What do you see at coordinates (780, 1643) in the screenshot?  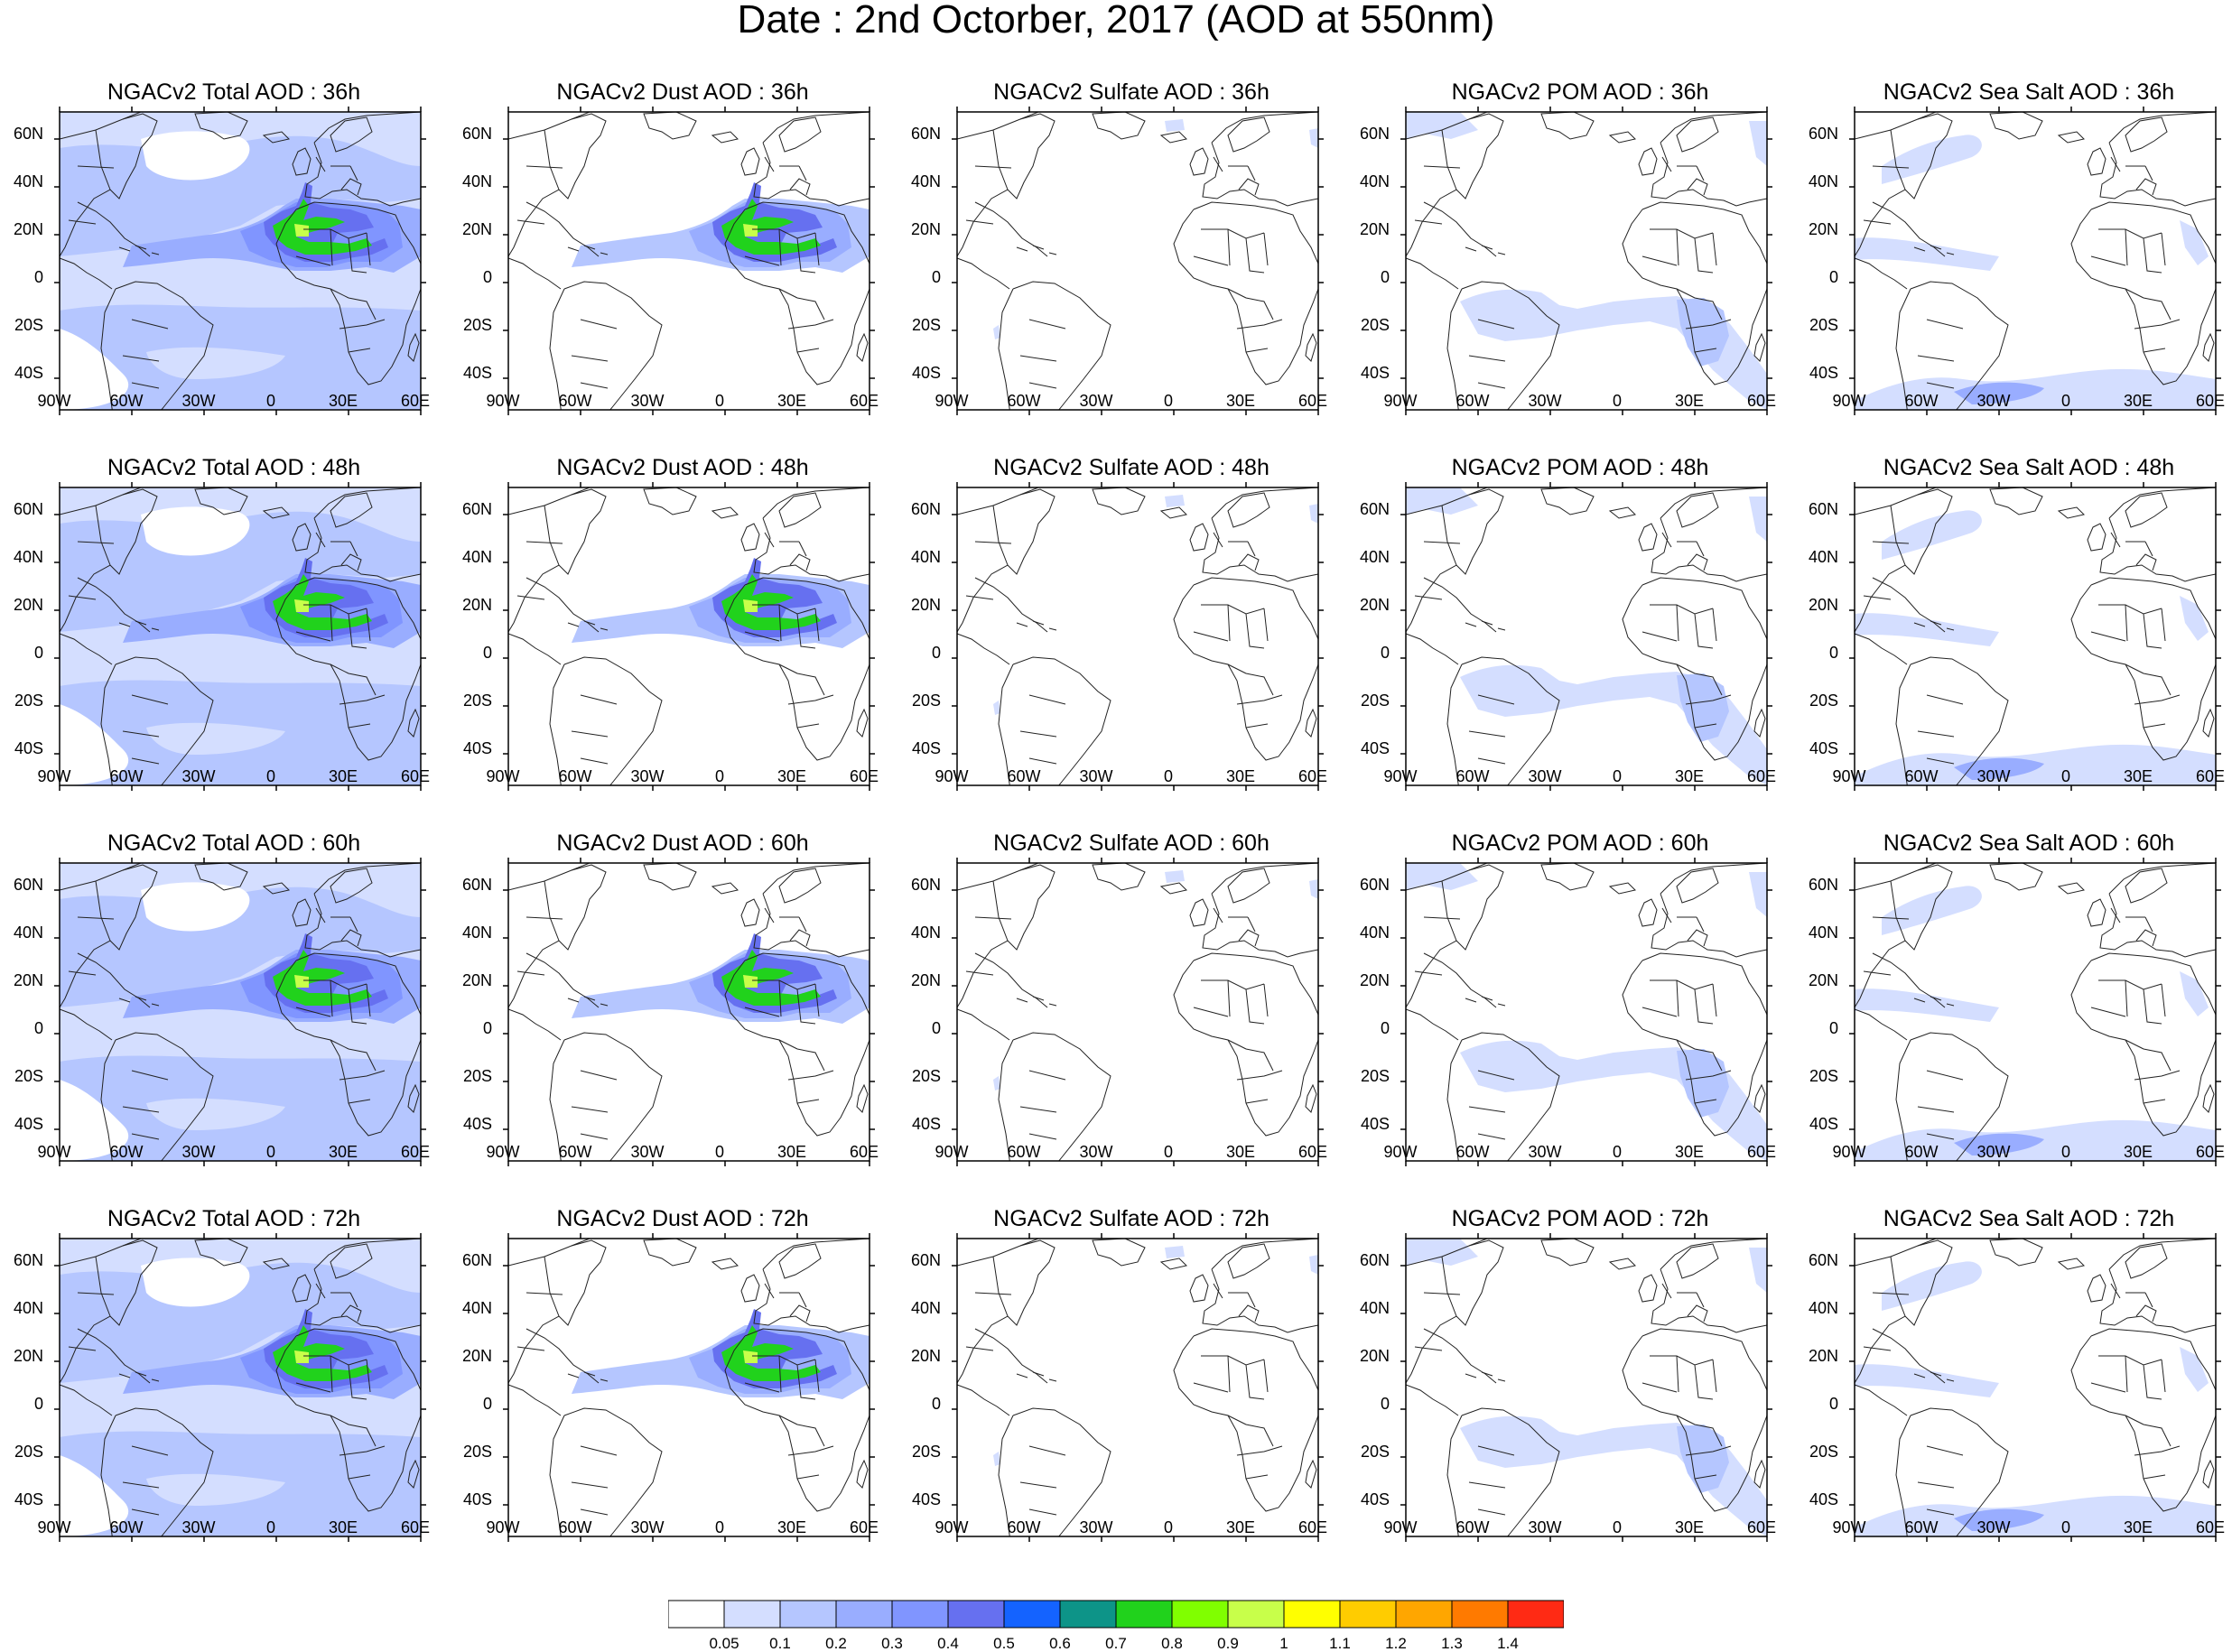 I see `colorbar-label: 0.1` at bounding box center [780, 1643].